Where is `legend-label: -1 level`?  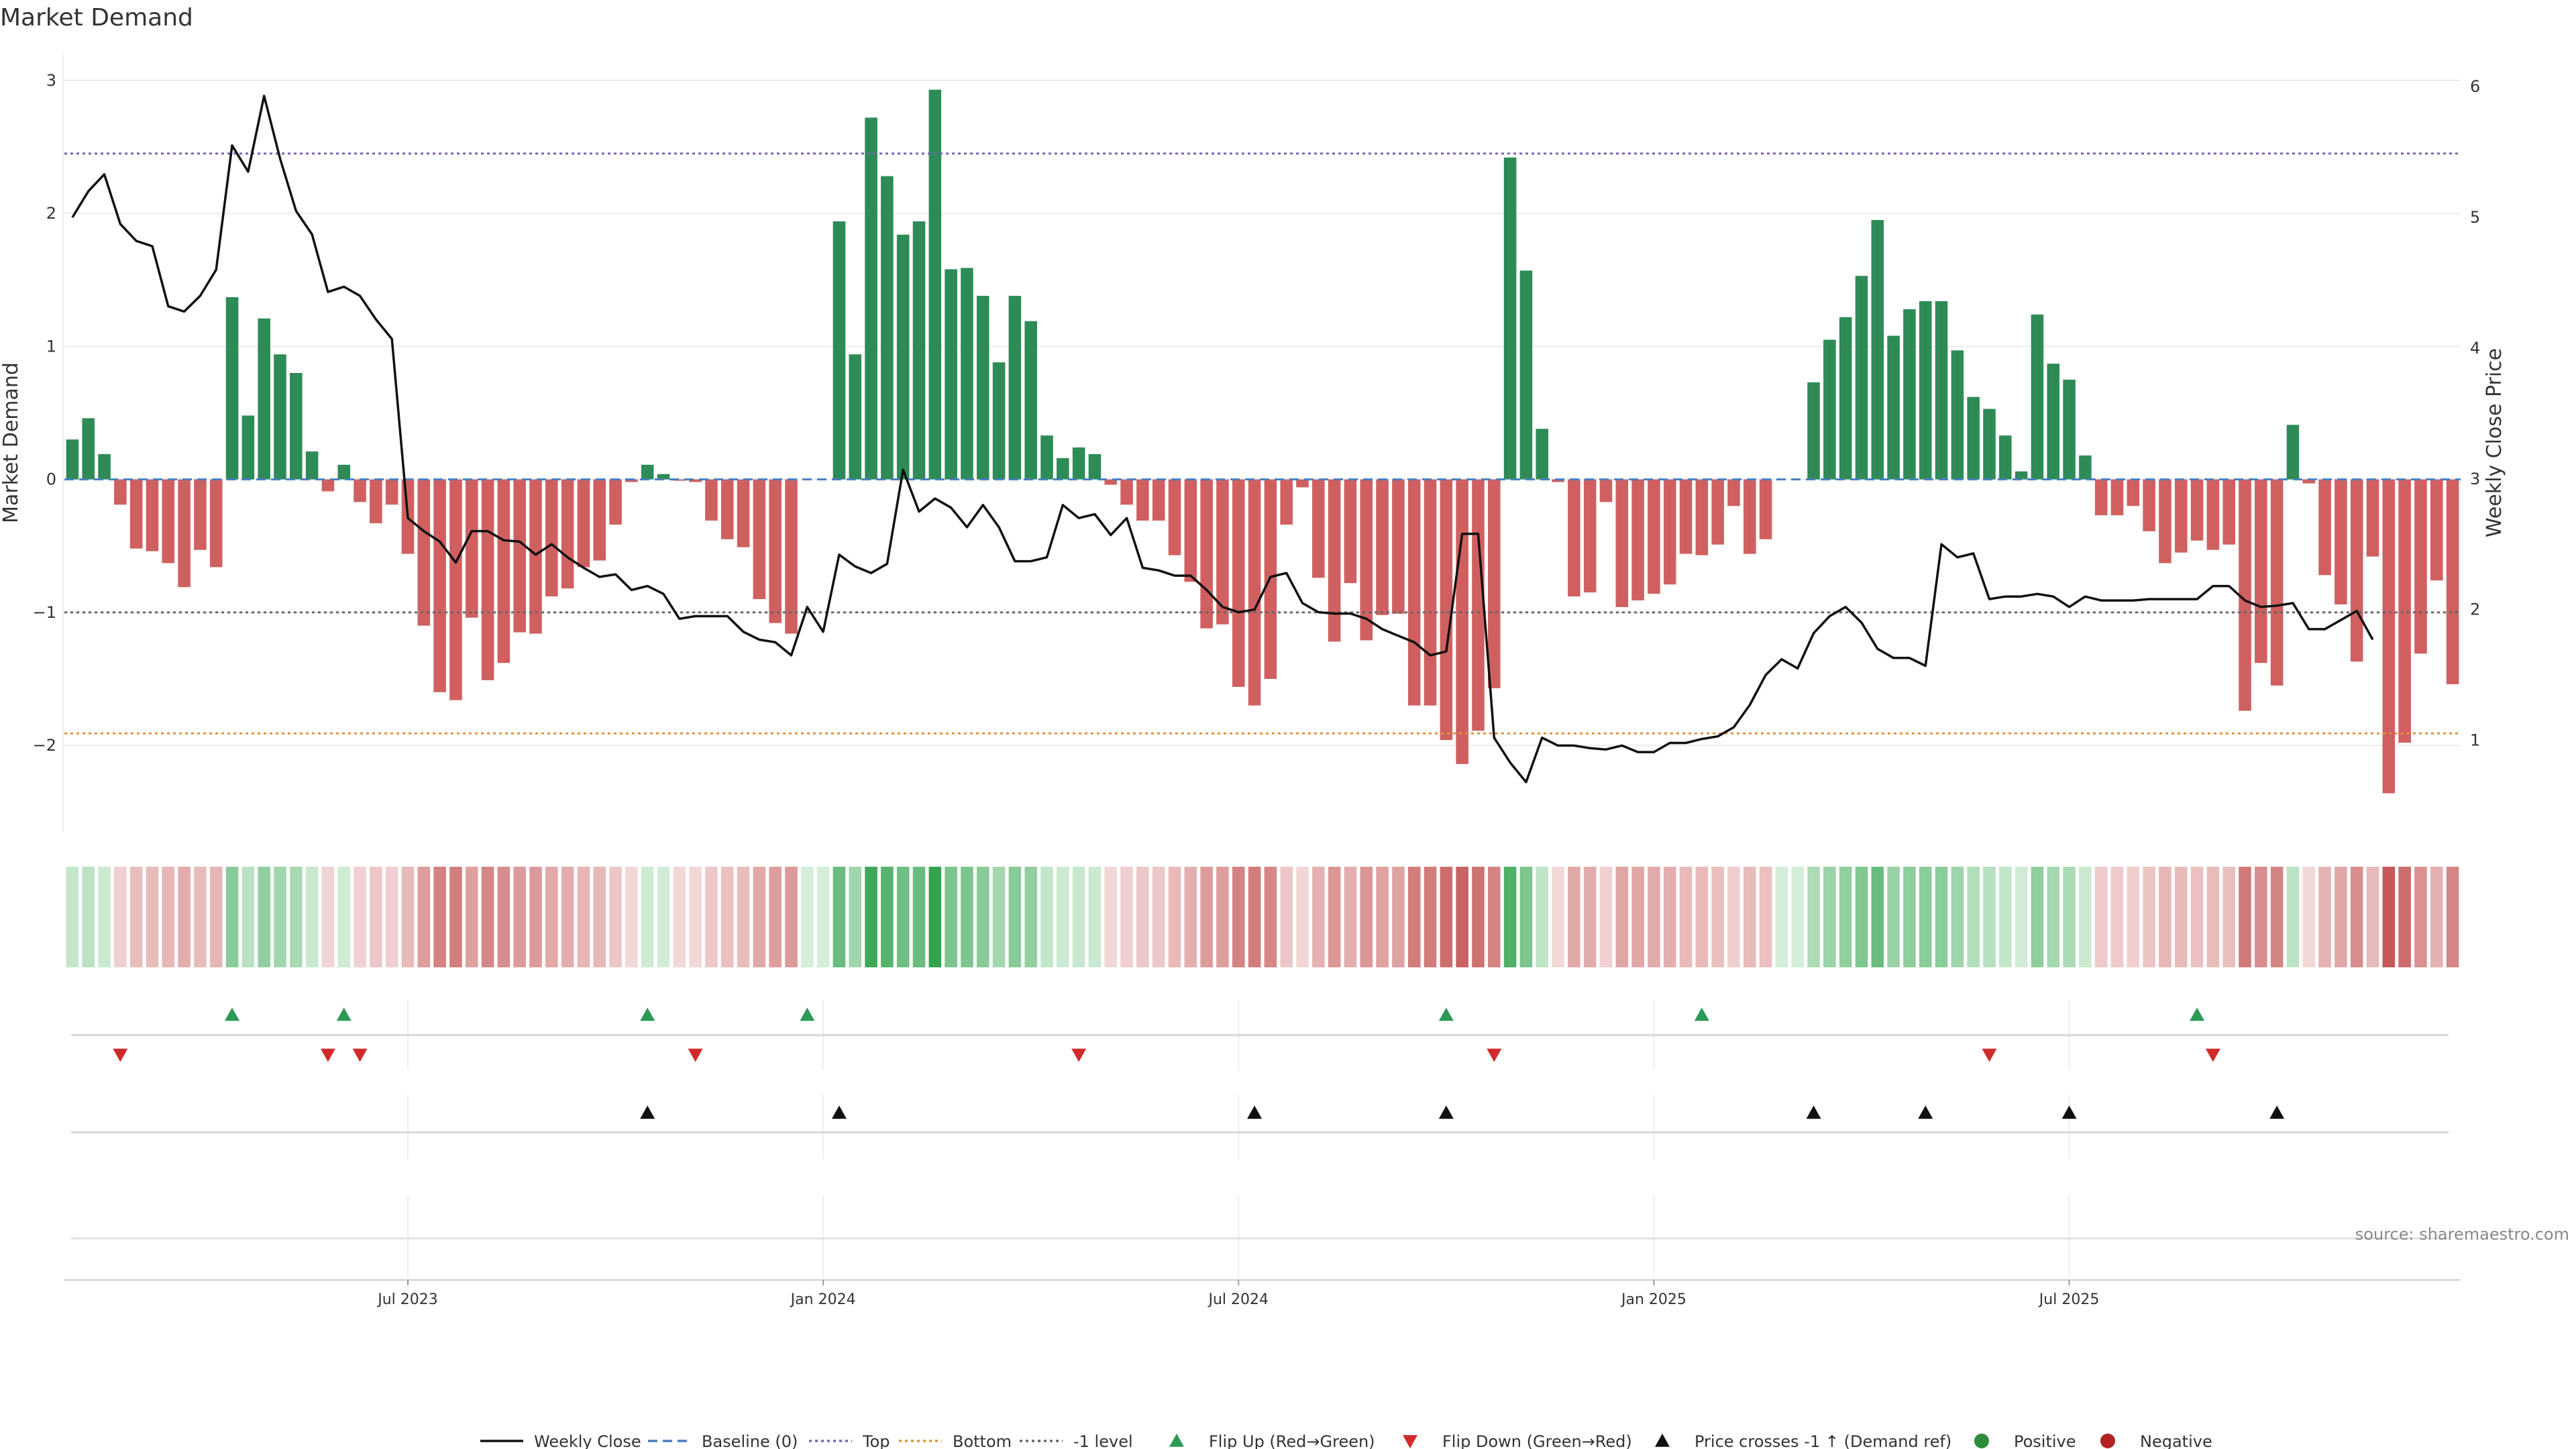 legend-label: -1 level is located at coordinates (1103, 1440).